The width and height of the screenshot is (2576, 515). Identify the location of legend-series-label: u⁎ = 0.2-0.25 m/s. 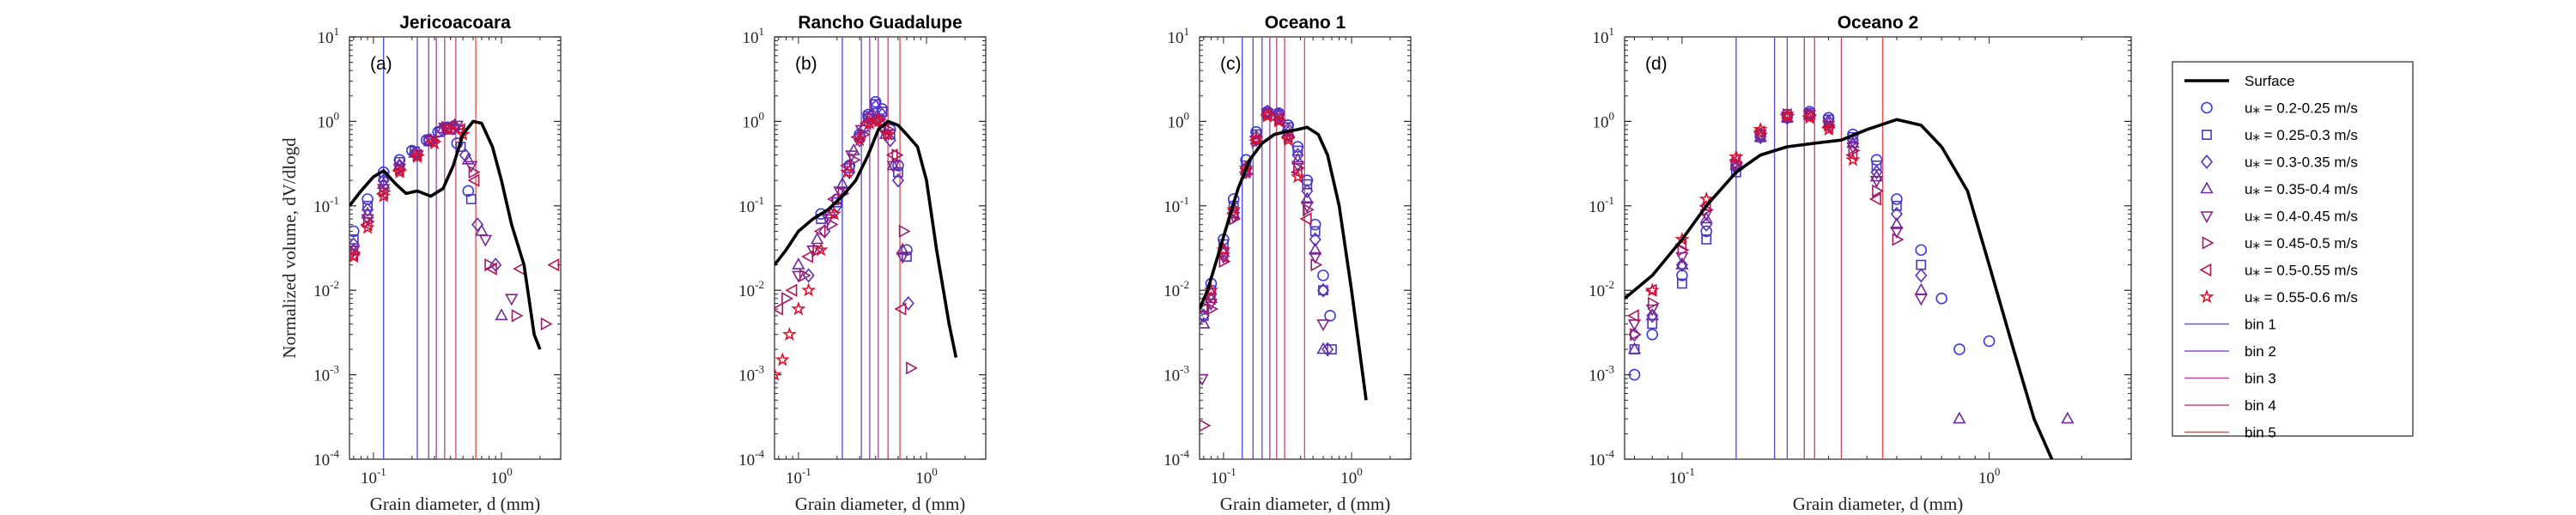
(2302, 108).